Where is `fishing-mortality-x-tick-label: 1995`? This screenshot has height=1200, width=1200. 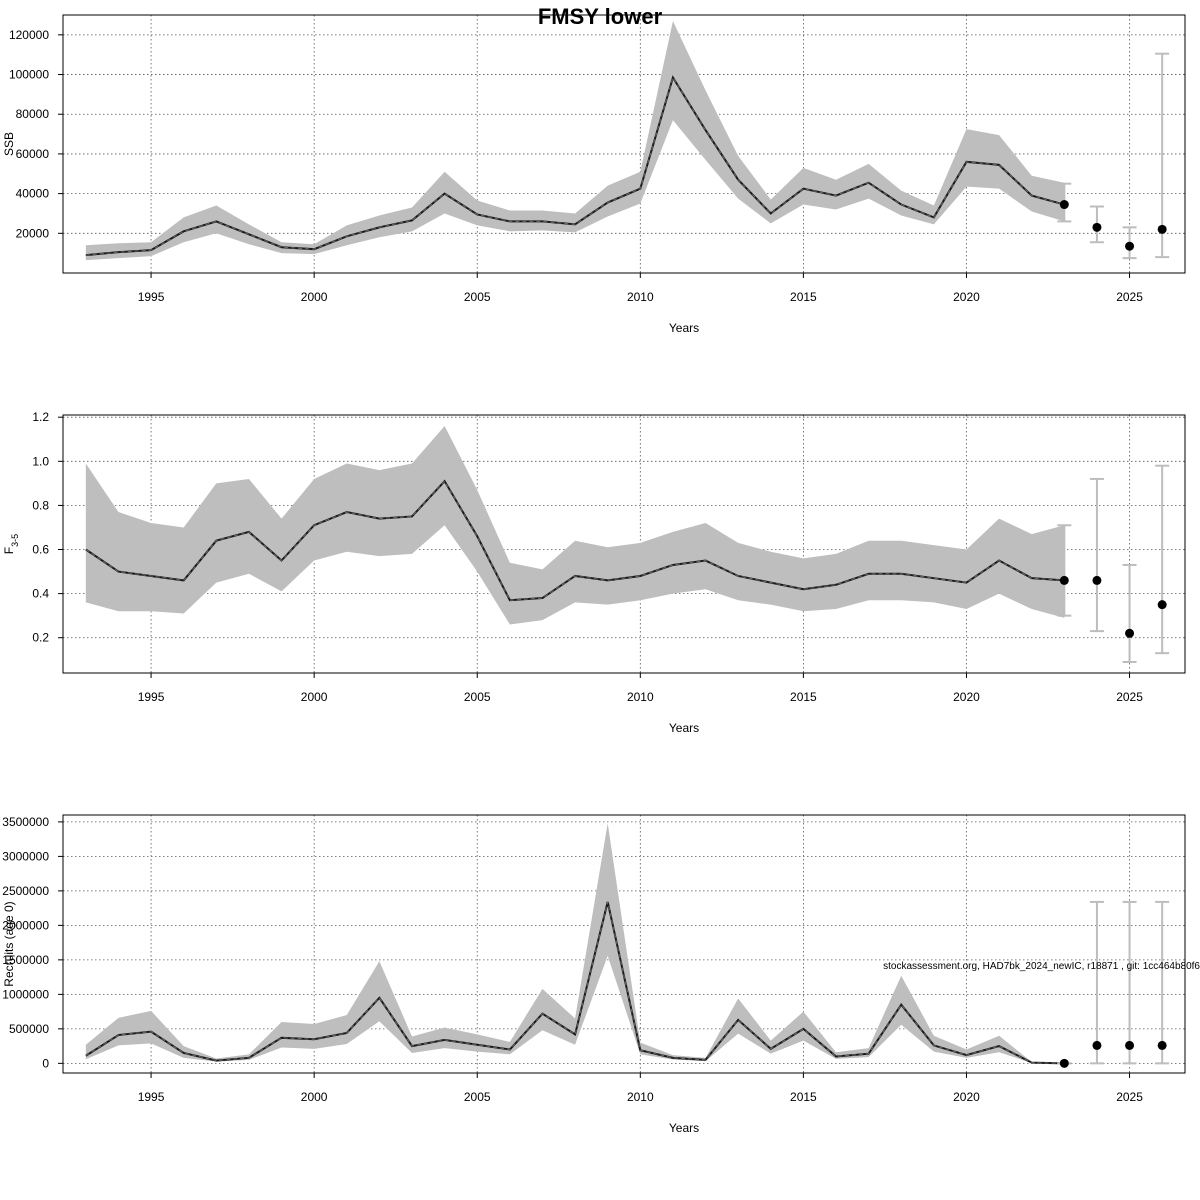
fishing-mortality-x-tick-label: 1995 is located at coordinates (151, 697).